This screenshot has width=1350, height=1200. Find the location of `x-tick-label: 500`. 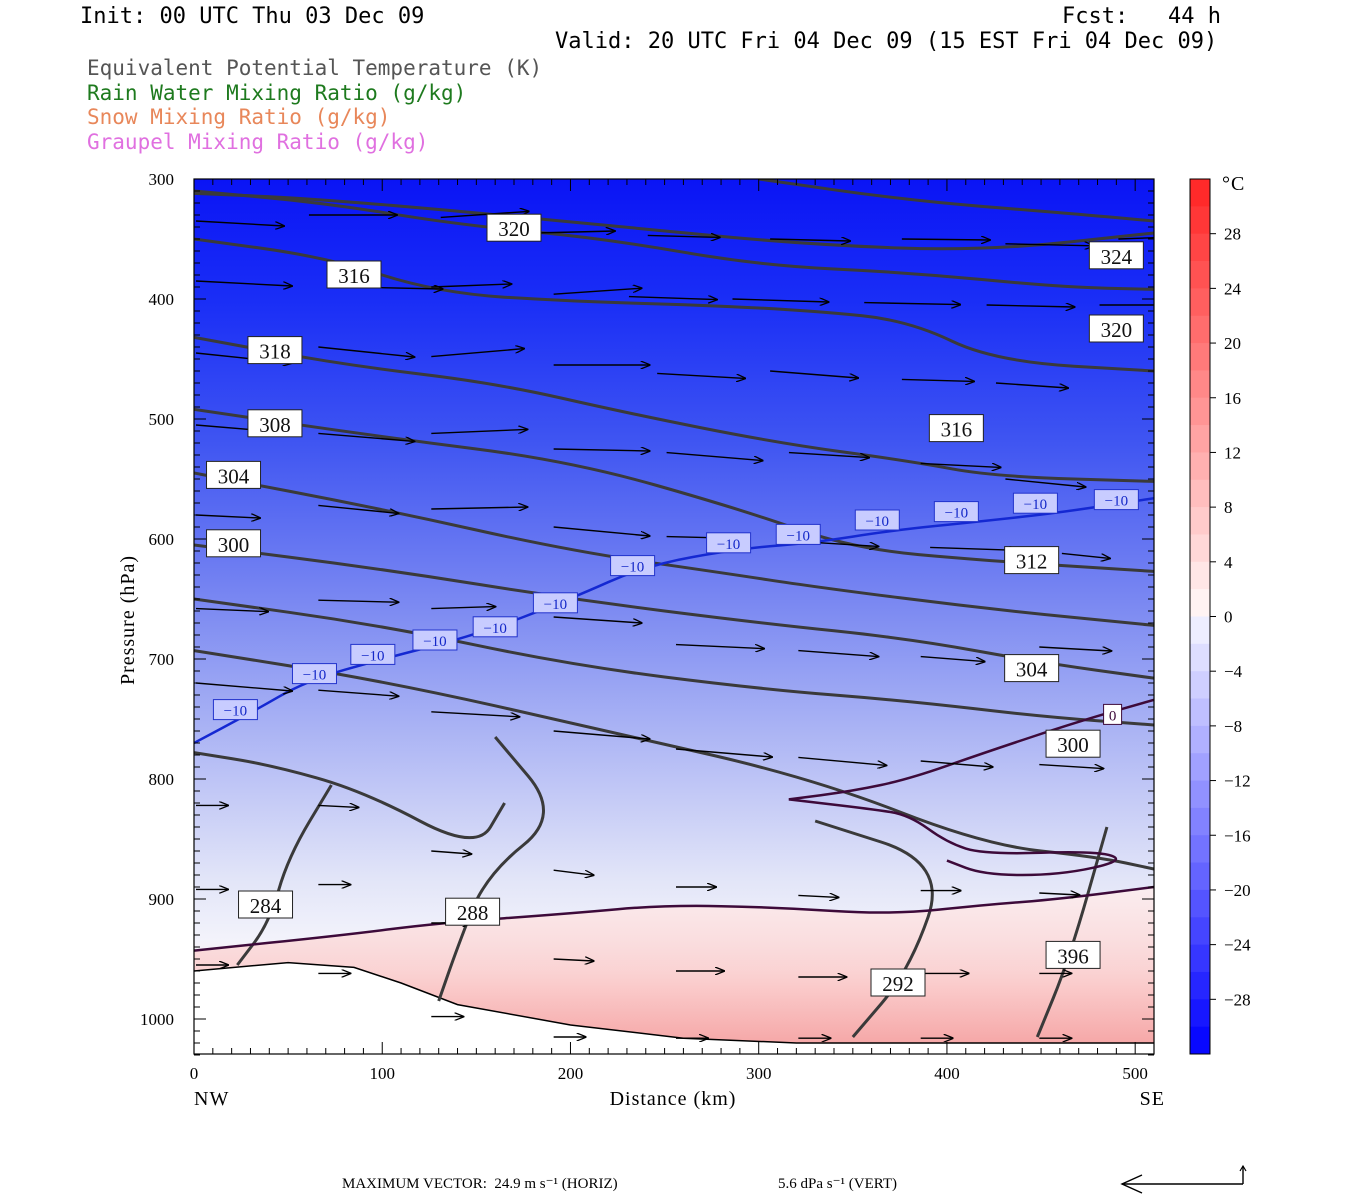

x-tick-label: 500 is located at coordinates (1135, 1073).